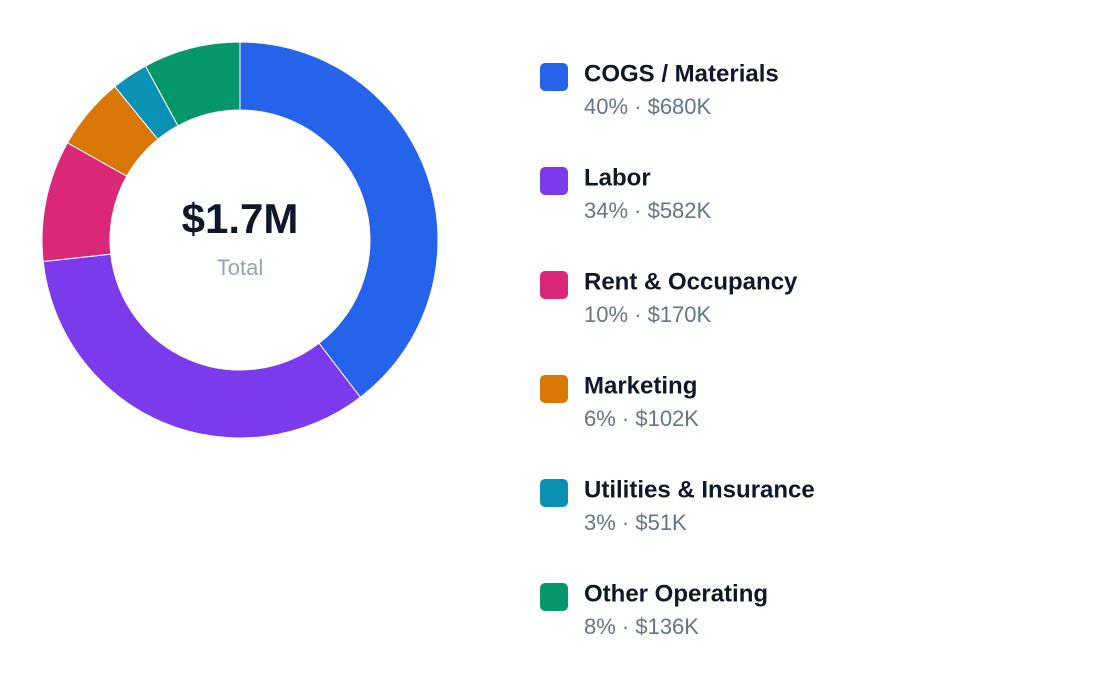  What do you see at coordinates (617, 177) in the screenshot?
I see `legend-label: Labor` at bounding box center [617, 177].